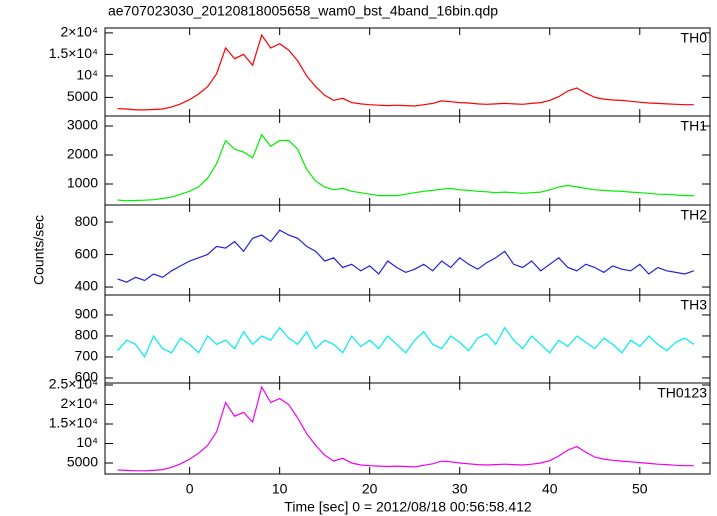 This screenshot has height=516, width=717. Describe the element at coordinates (87, 356) in the screenshot. I see `y-tick-label: 700` at that location.